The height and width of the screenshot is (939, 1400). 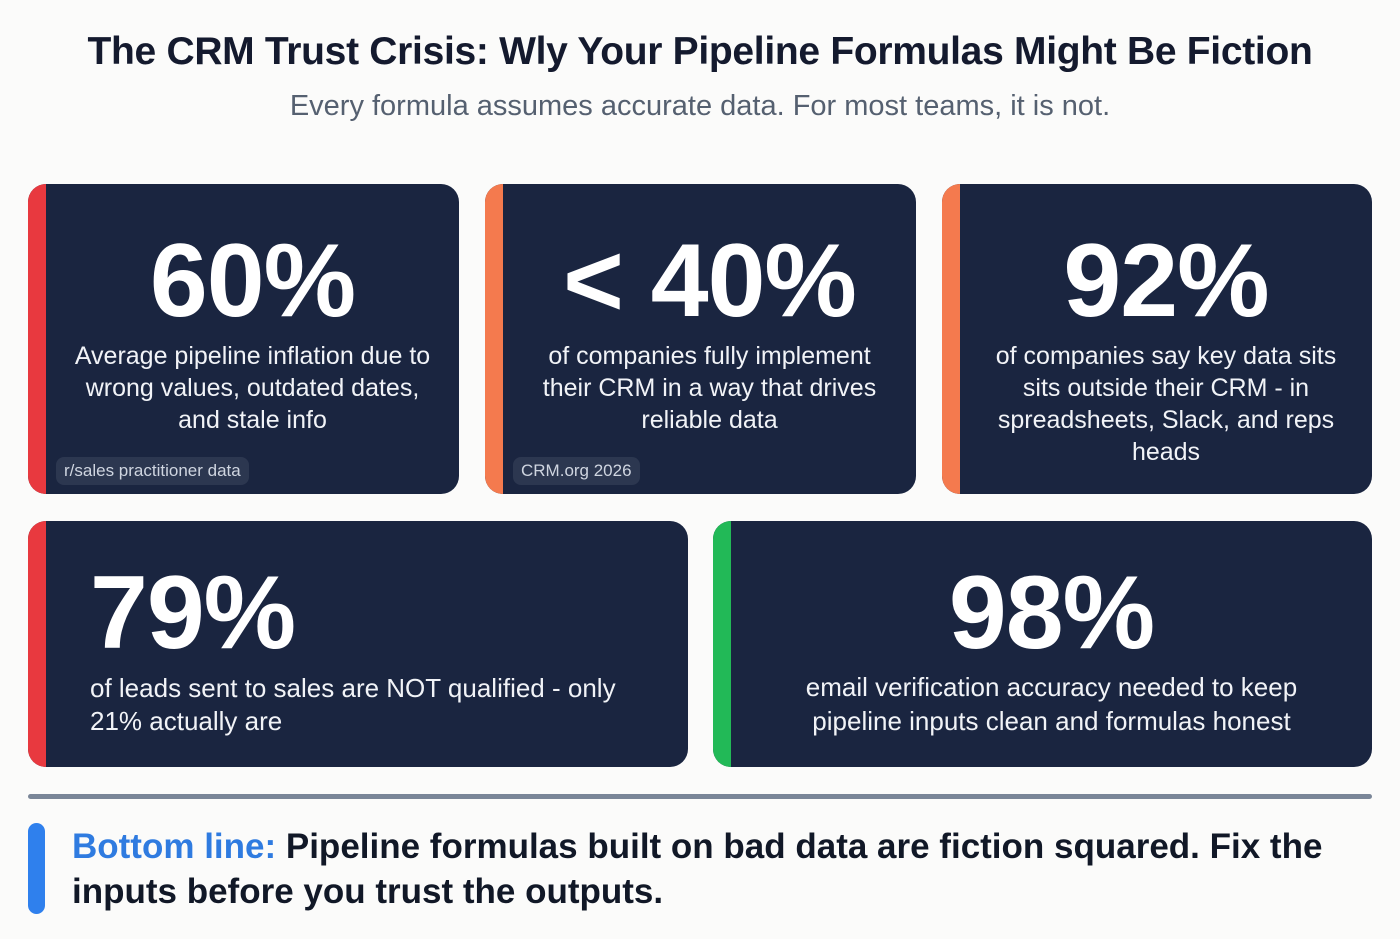 I want to click on stat-value: 79%, so click(x=193, y=613).